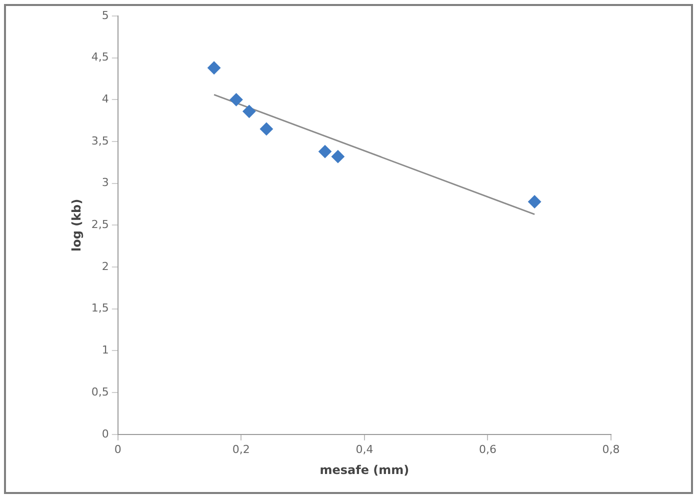 This screenshot has width=697, height=498. I want to click on y-tick-label: 2, so click(105, 266).